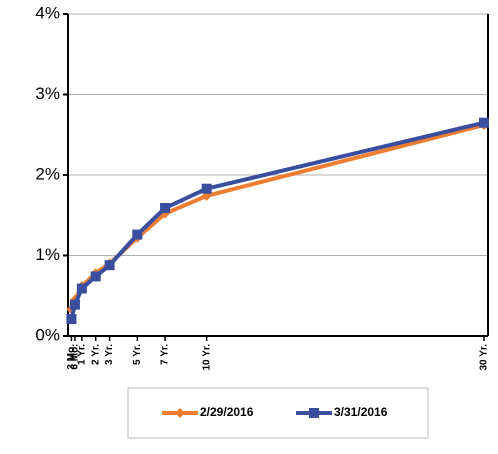 The height and width of the screenshot is (454, 498). I want to click on y-tick-label: 3%, so click(47, 93).